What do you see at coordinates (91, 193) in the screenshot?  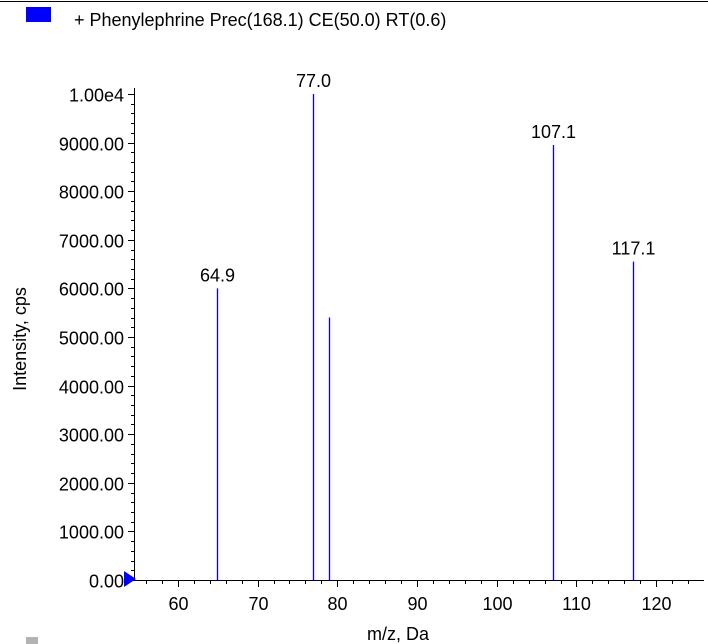 I see `y-tick-label: 8000.00` at bounding box center [91, 193].